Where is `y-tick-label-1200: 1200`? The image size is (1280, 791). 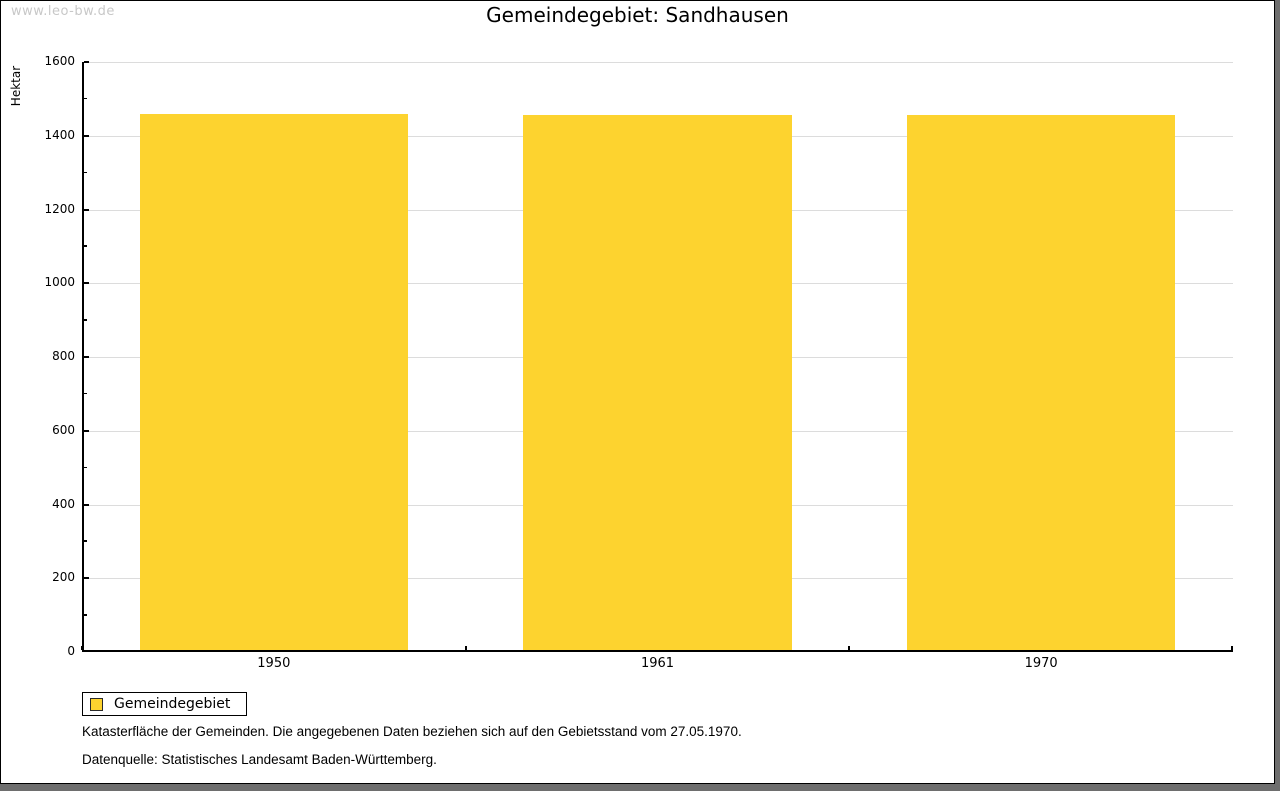
y-tick-label-1200: 1200 is located at coordinates (59, 208).